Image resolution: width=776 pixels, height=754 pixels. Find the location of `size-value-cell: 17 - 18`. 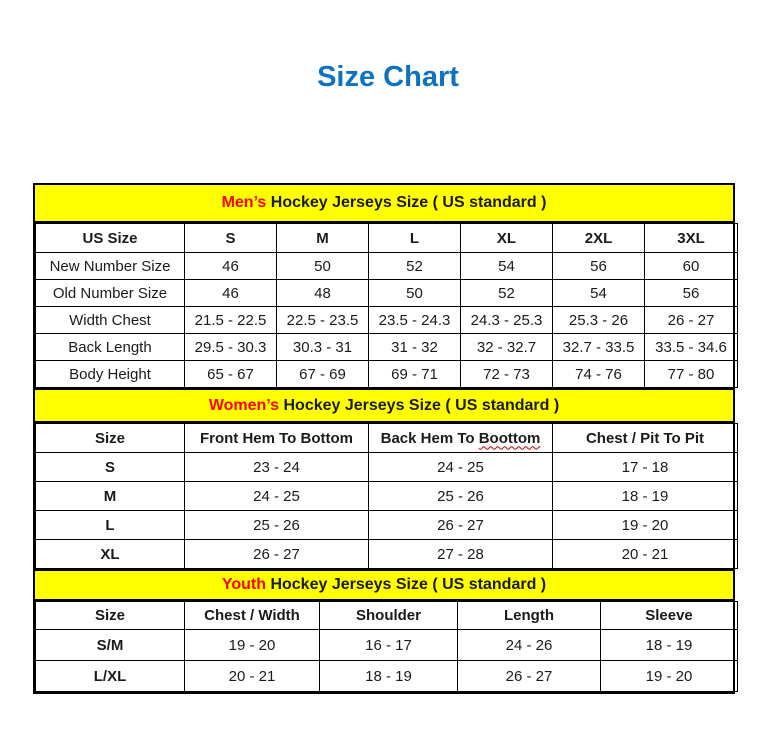

size-value-cell: 17 - 18 is located at coordinates (645, 467).